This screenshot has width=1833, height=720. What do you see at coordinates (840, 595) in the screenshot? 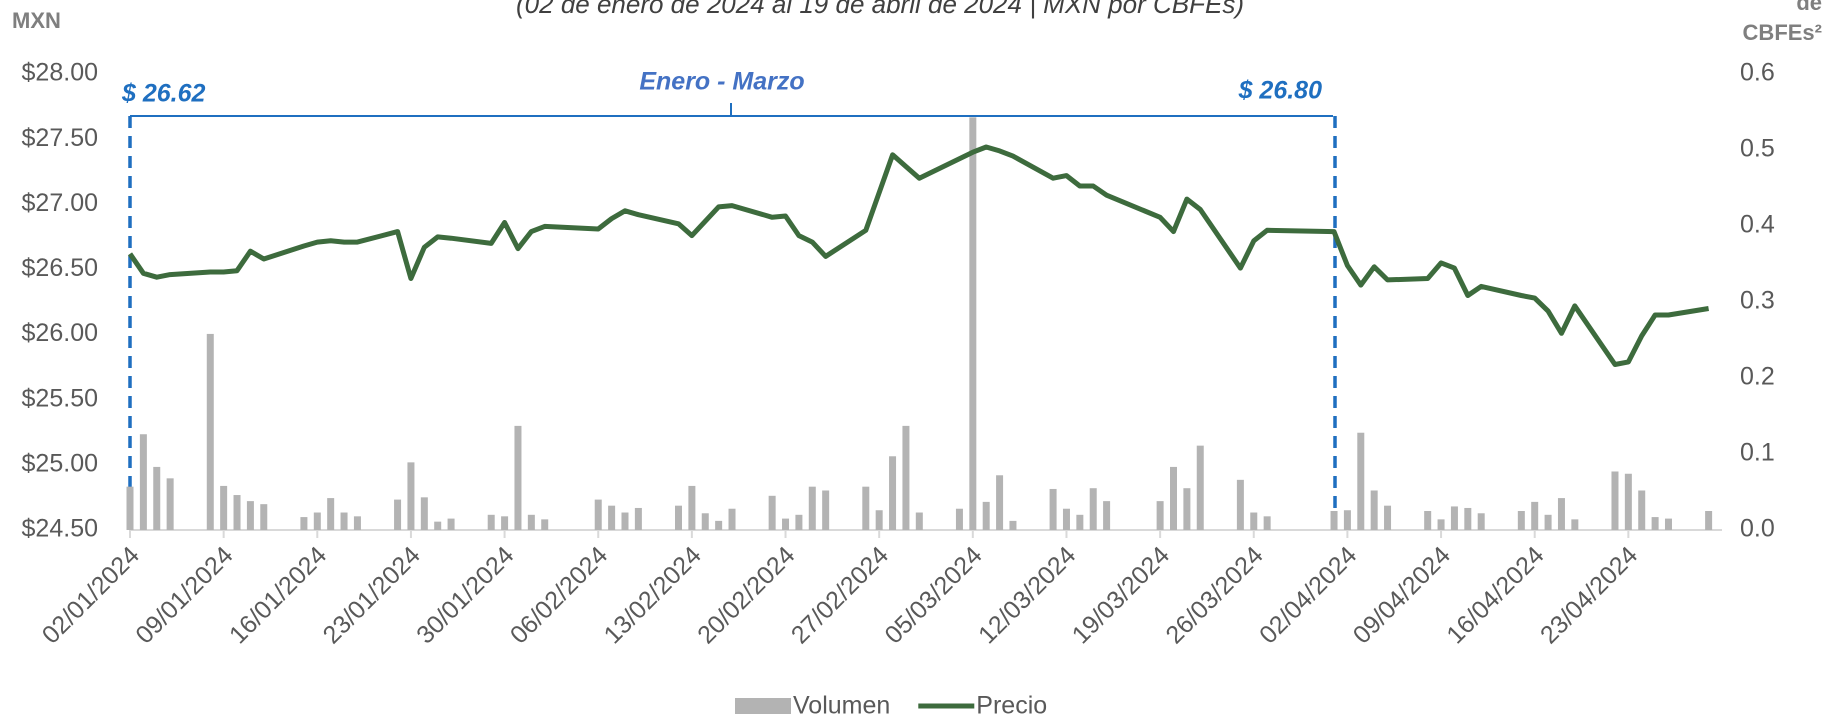
I see `x-tick-label: 27/02/2024` at bounding box center [840, 595].